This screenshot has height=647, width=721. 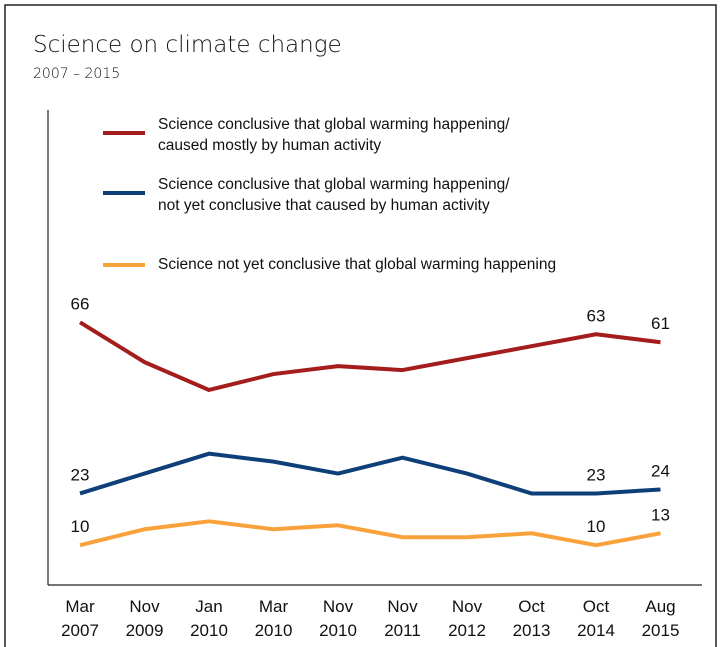 I want to click on x-tick-label: Aug 2015, so click(x=661, y=618).